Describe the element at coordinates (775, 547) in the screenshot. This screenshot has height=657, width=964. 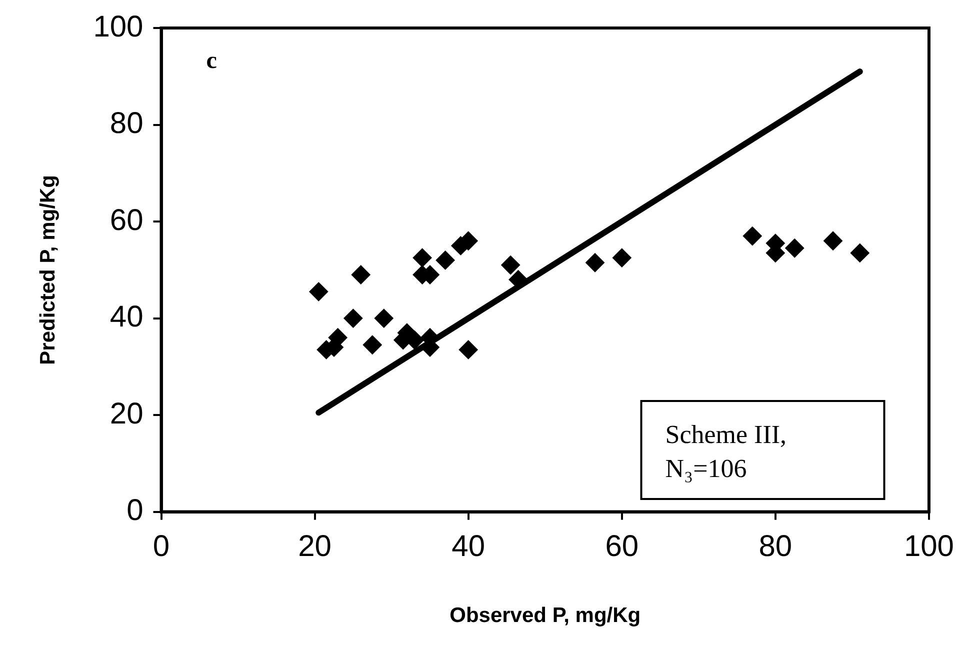
I see `x-tick-label: 80` at that location.